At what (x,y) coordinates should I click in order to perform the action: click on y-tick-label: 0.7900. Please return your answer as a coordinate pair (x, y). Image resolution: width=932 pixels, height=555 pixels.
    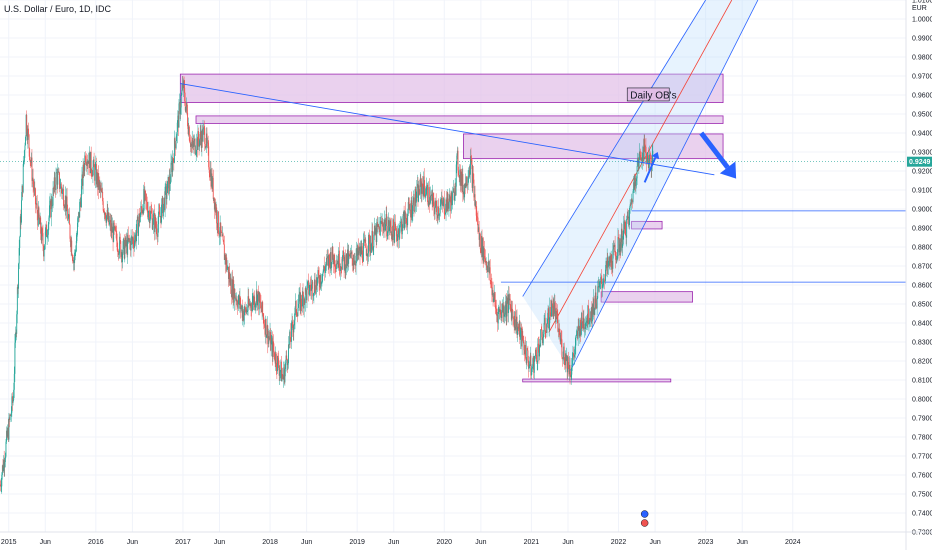
    Looking at the image, I should click on (922, 419).